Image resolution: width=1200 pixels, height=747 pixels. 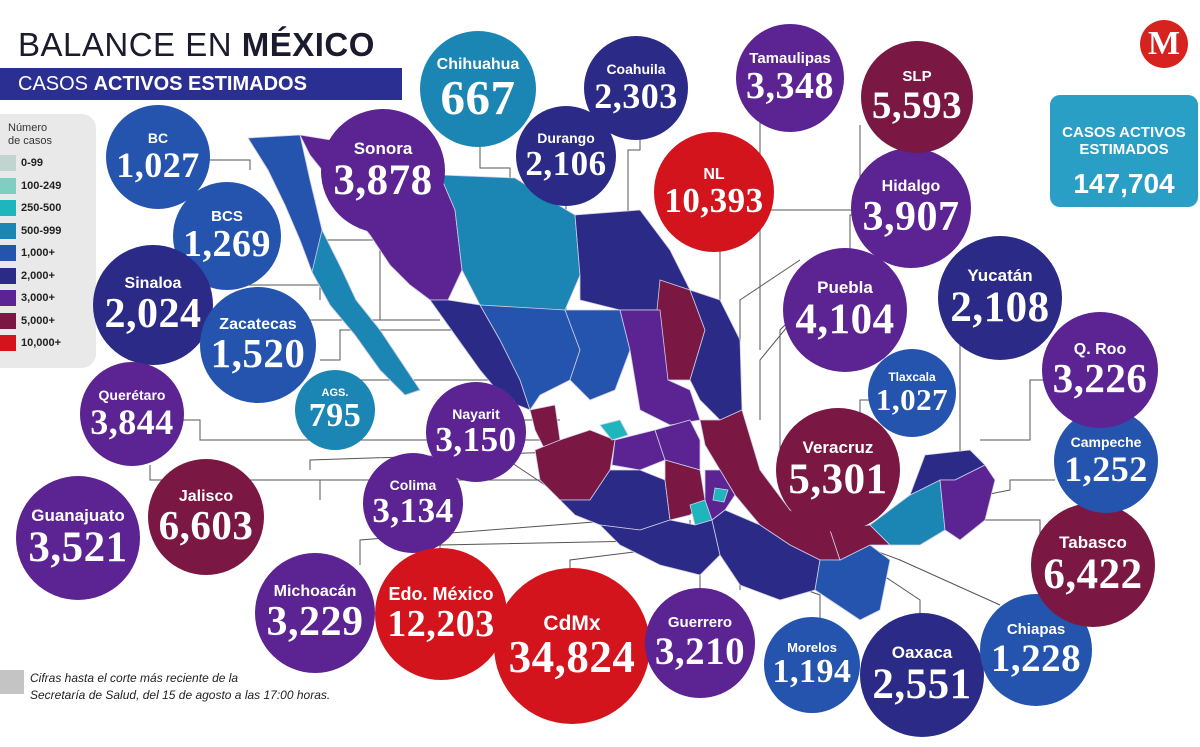 I want to click on legend-label: 5,000+, so click(x=38, y=320).